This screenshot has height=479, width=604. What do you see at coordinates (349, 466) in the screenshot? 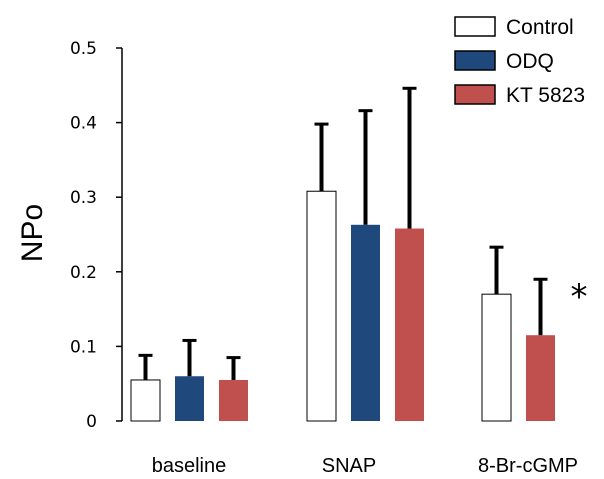
I see `category-label: SNAP` at bounding box center [349, 466].